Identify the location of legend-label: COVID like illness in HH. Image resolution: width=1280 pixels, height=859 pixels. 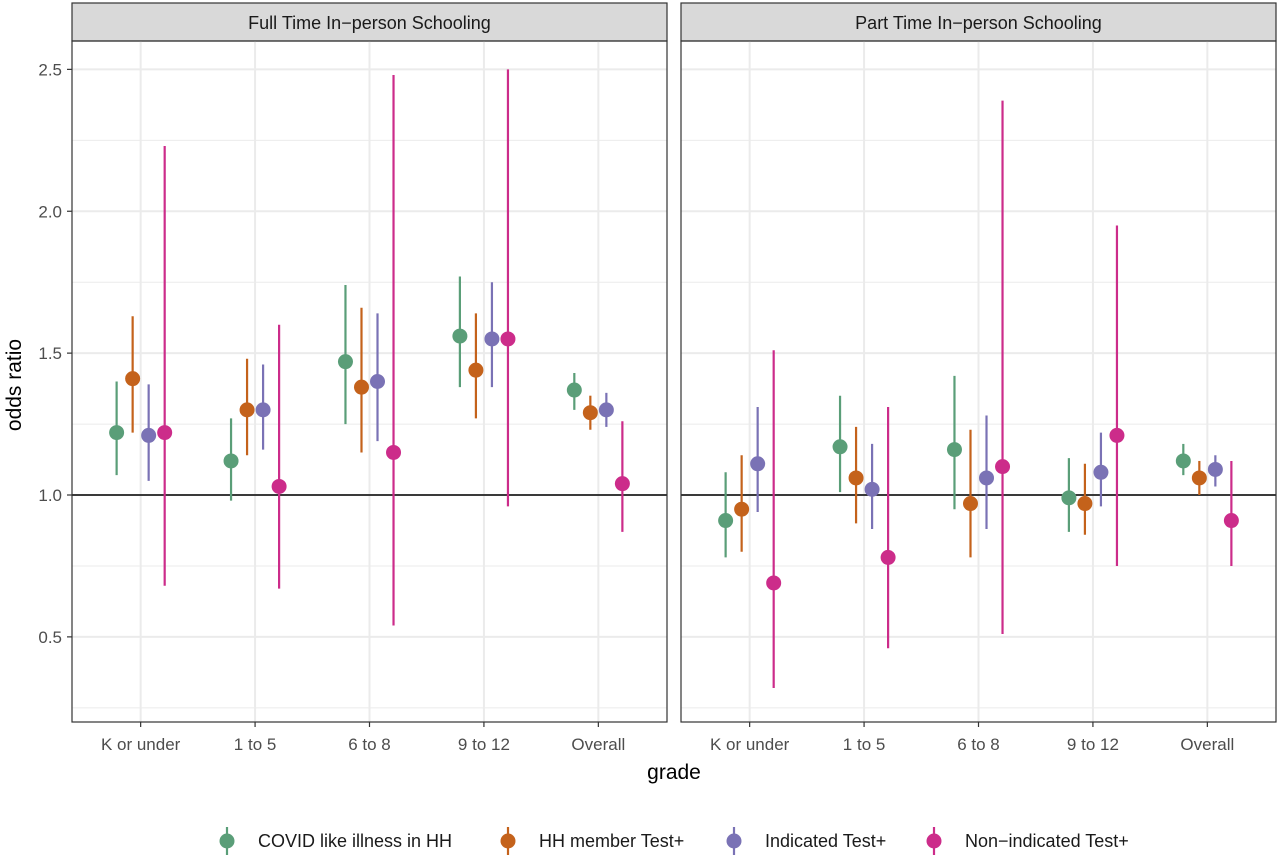
(355, 841).